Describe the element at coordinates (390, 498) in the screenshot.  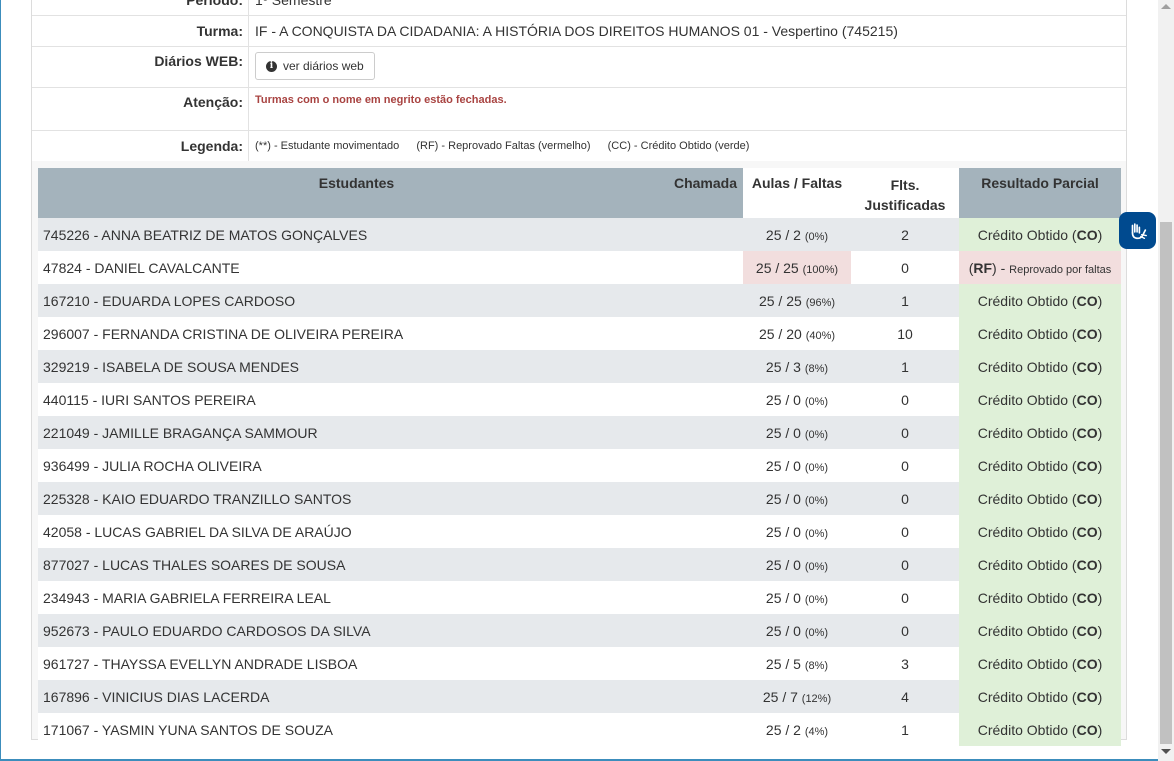
I see `student-name-cell: 225328 - KAIO EDUARDO TRANZILLO SANTOS` at that location.